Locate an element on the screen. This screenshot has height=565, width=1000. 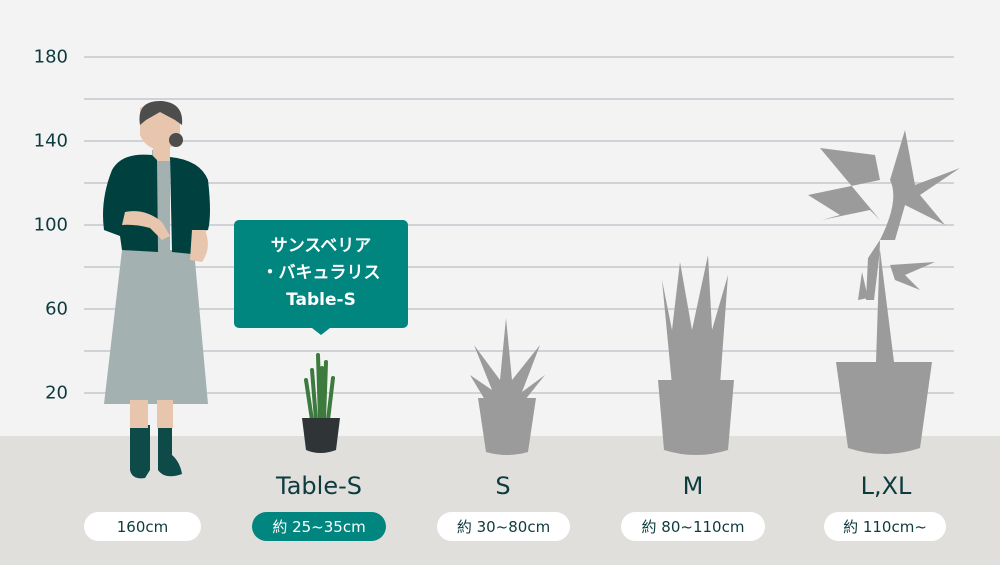
size-label-m: M is located at coordinates (693, 486).